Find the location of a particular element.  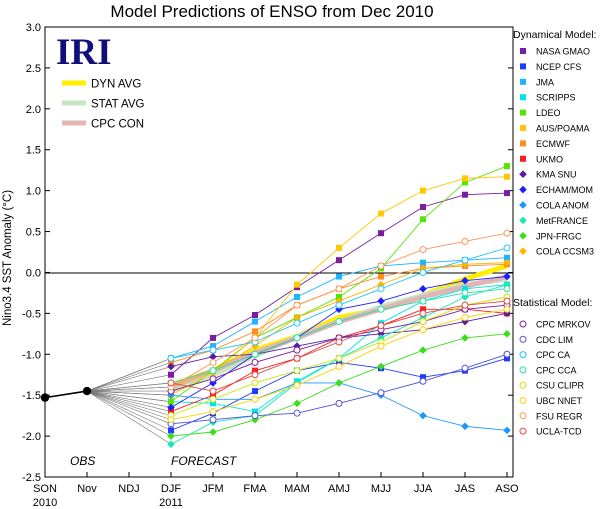

avg-legend-label: STAT AVG is located at coordinates (118, 105).